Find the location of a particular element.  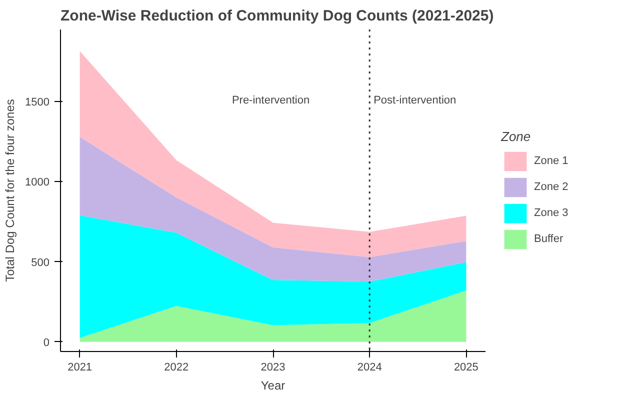

y-tick-label: 500 is located at coordinates (40, 262).